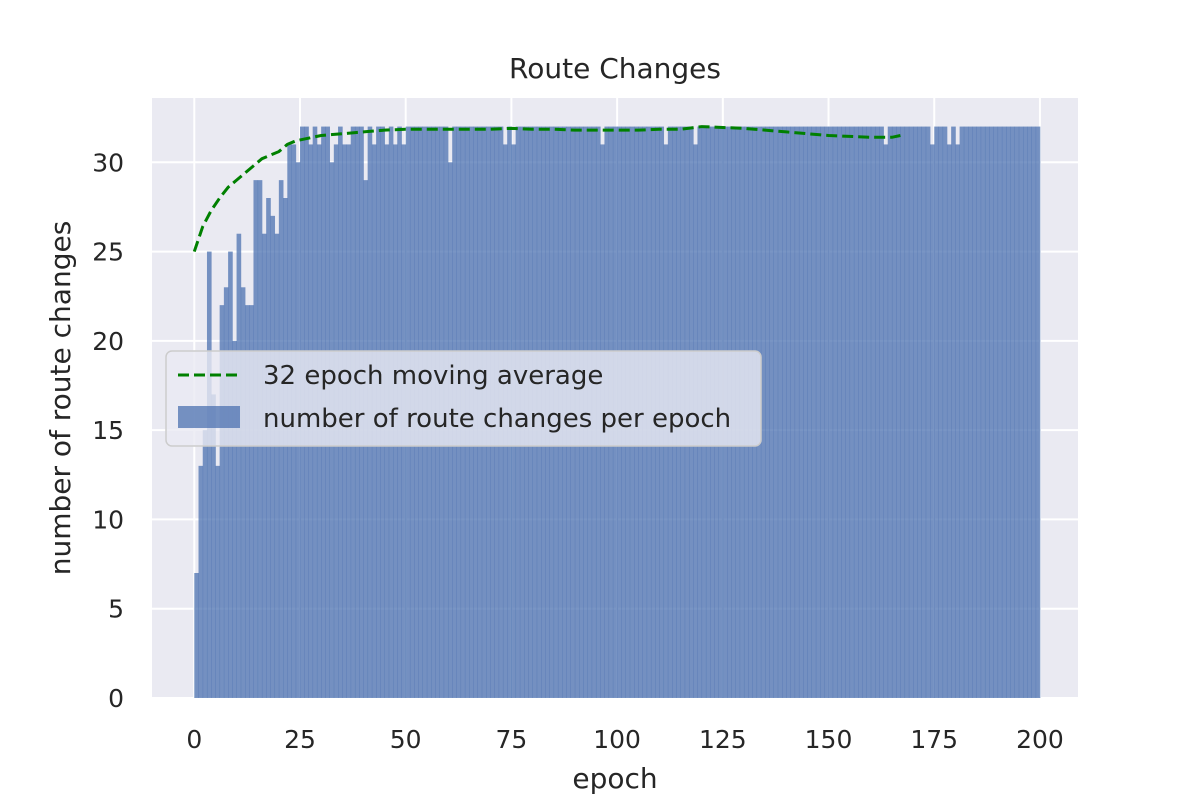 This screenshot has height=800, width=1200. Describe the element at coordinates (108, 430) in the screenshot. I see `y-tick-label: 15` at that location.